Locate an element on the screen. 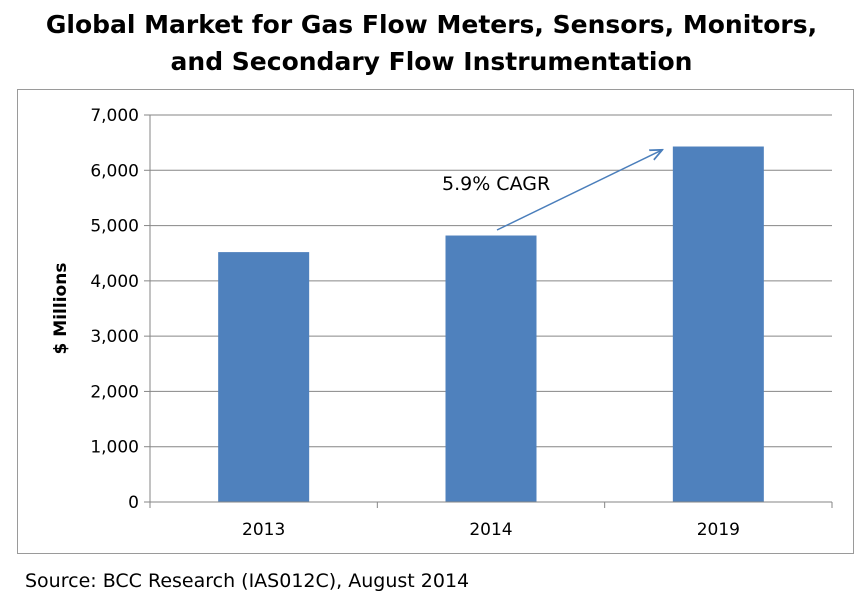 This screenshot has height=600, width=863. y-tick-label: 5,000 is located at coordinates (114, 227).